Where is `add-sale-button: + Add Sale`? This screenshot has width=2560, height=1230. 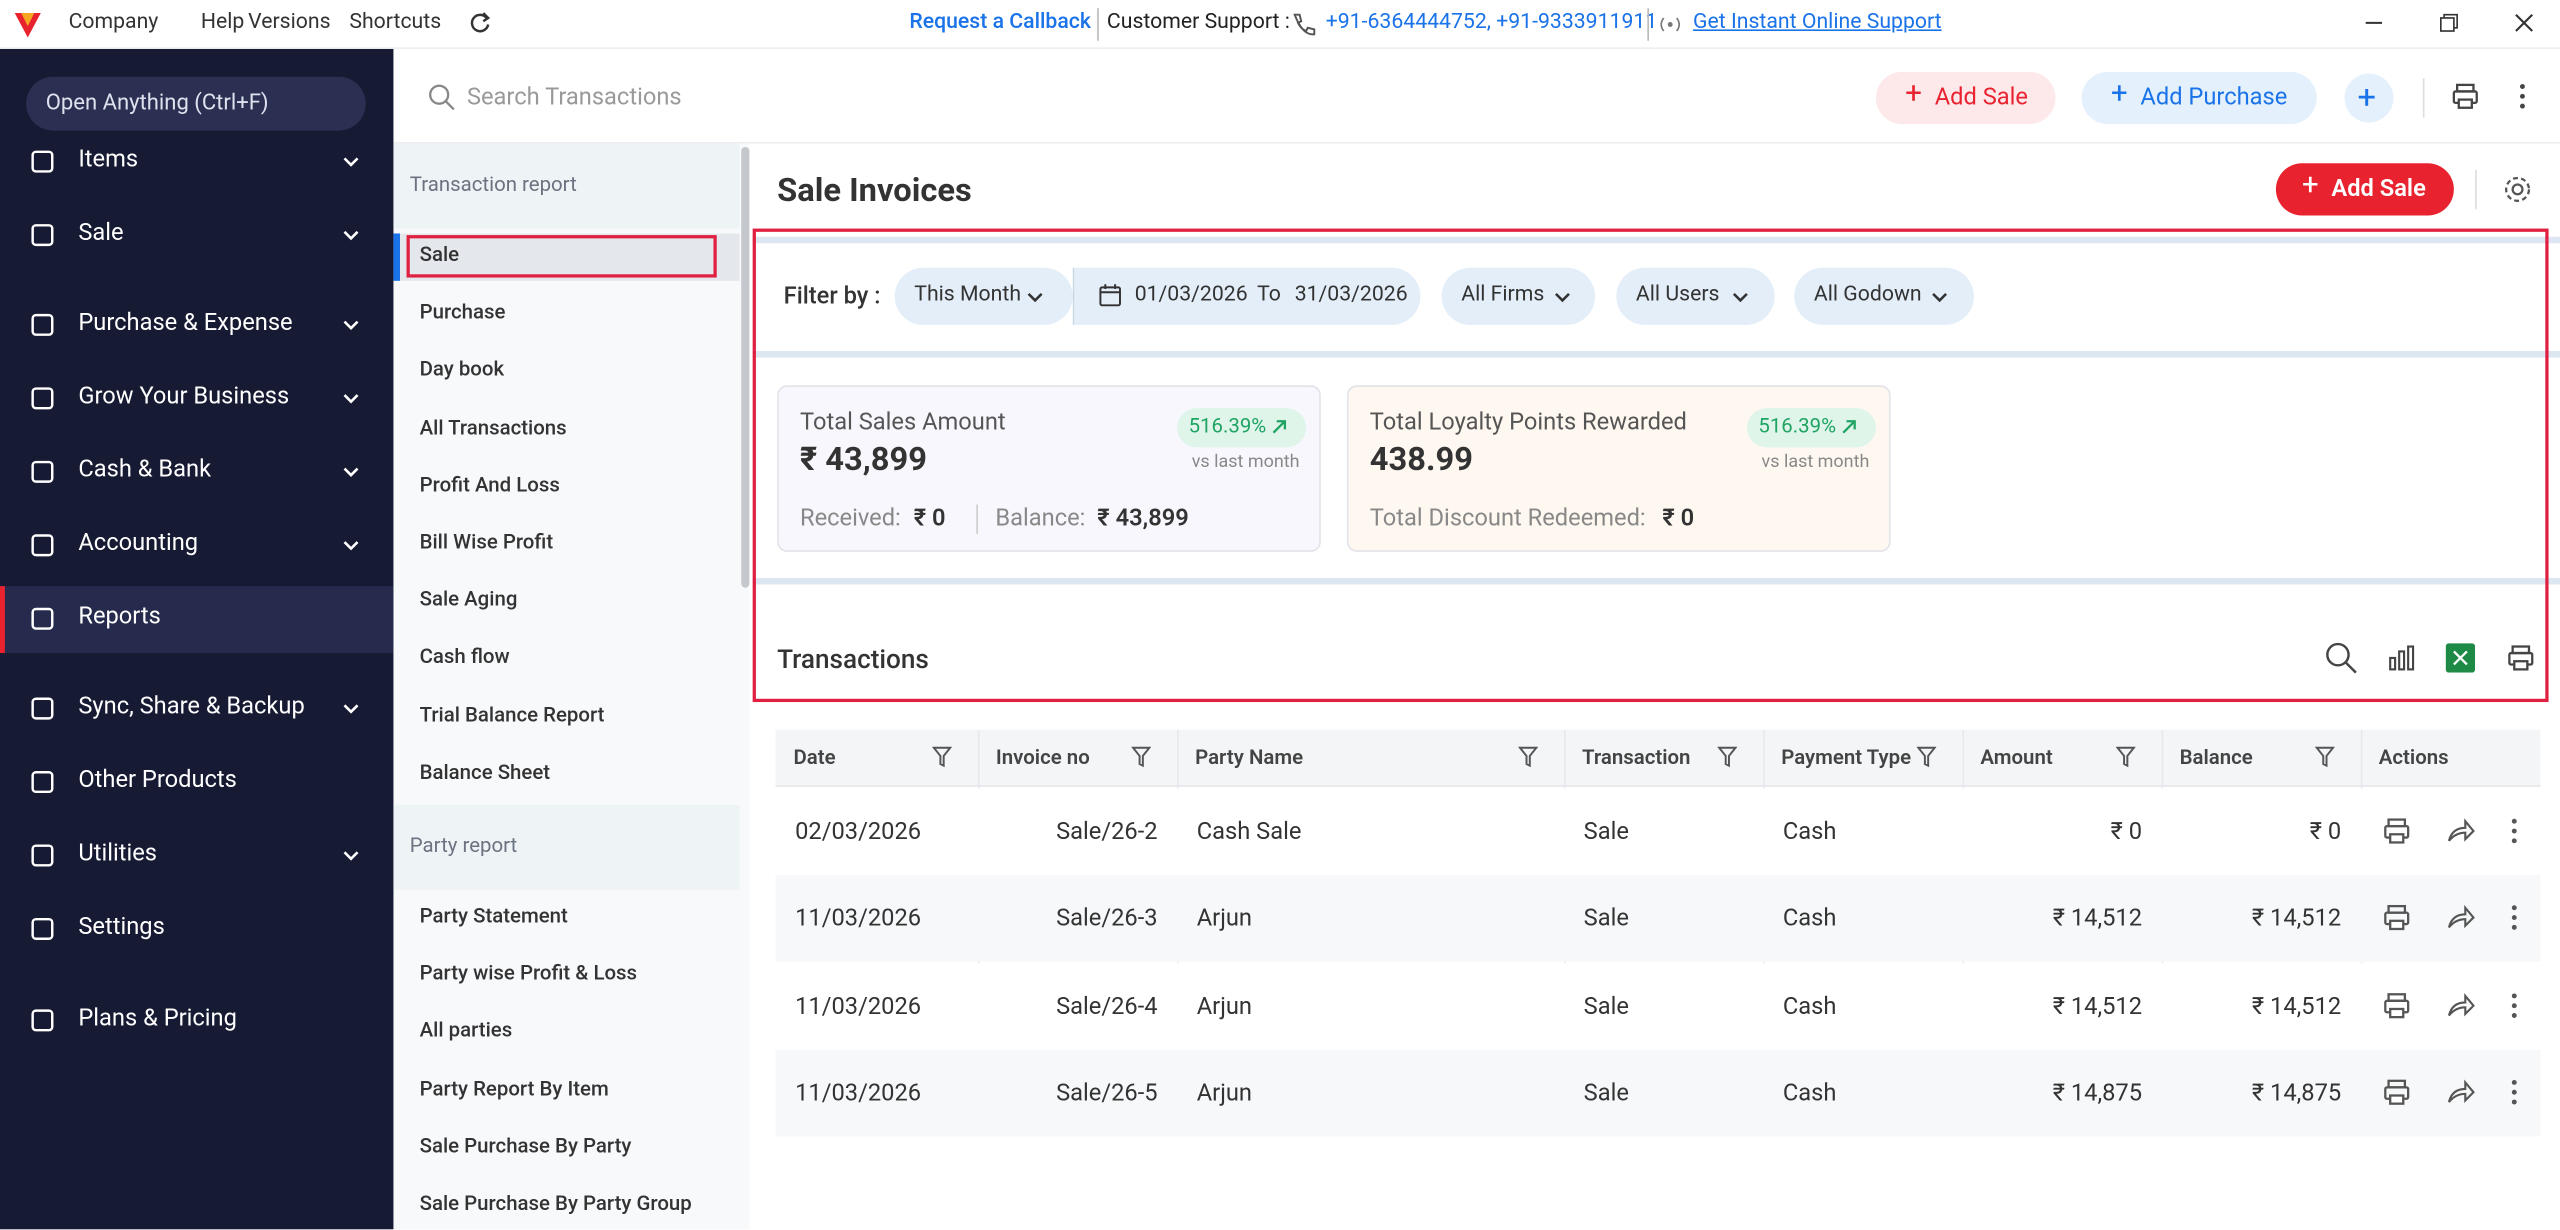
add-sale-button: + Add Sale is located at coordinates (1965, 98).